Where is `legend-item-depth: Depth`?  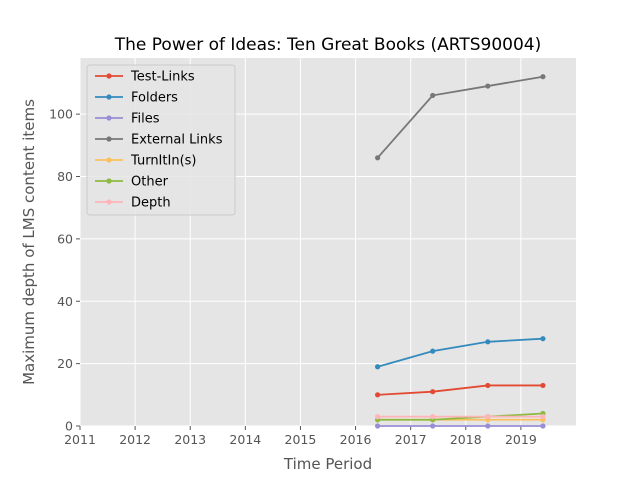
legend-item-depth: Depth is located at coordinates (133, 203).